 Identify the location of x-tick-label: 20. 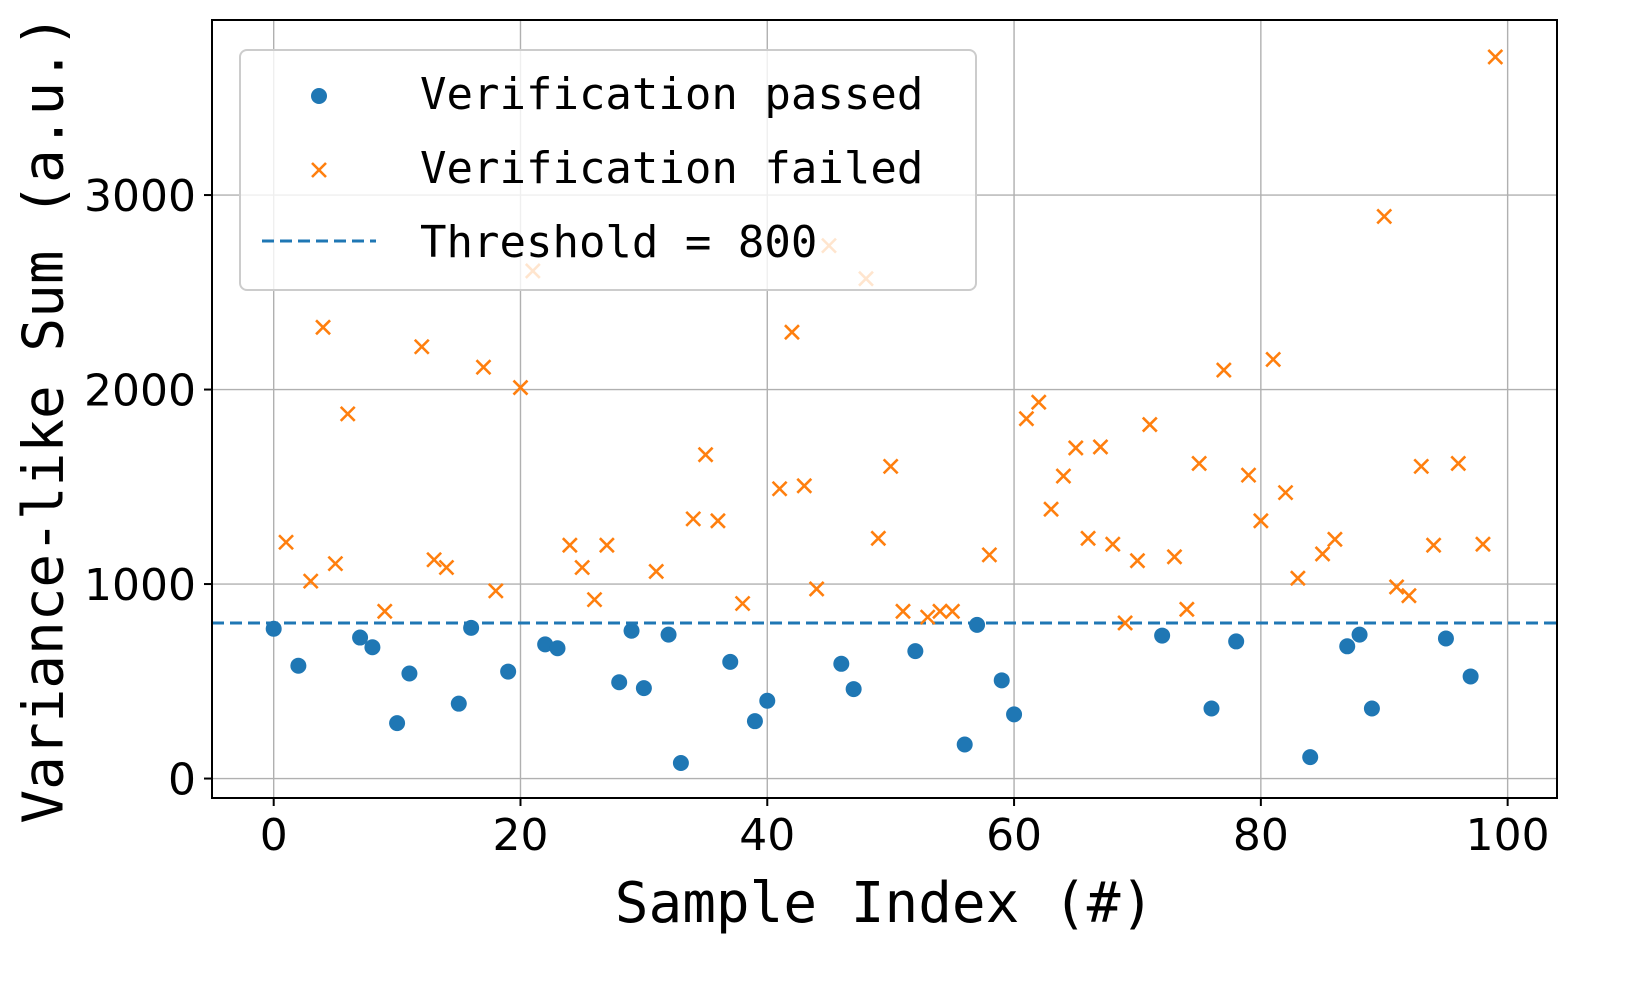
(520, 835).